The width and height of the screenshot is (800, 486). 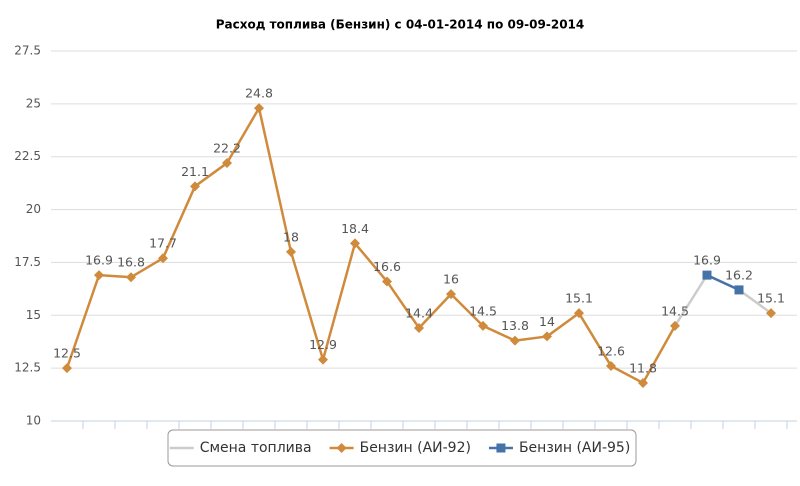 What do you see at coordinates (27, 262) in the screenshot?
I see `y-tick-label: 17.5` at bounding box center [27, 262].